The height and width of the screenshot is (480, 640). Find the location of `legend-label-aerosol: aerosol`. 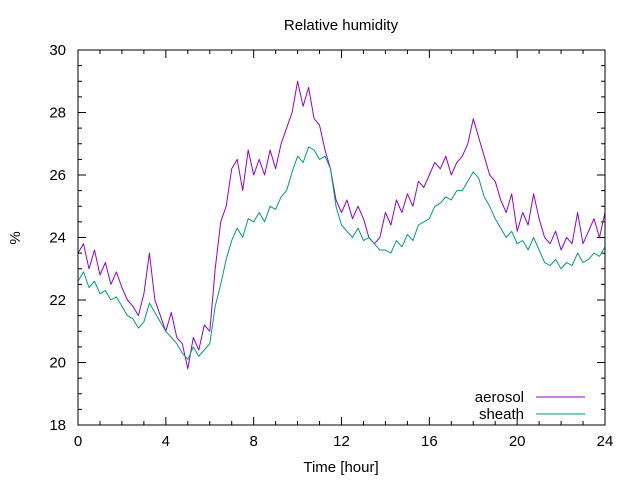

legend-label-aerosol: aerosol is located at coordinates (499, 397).